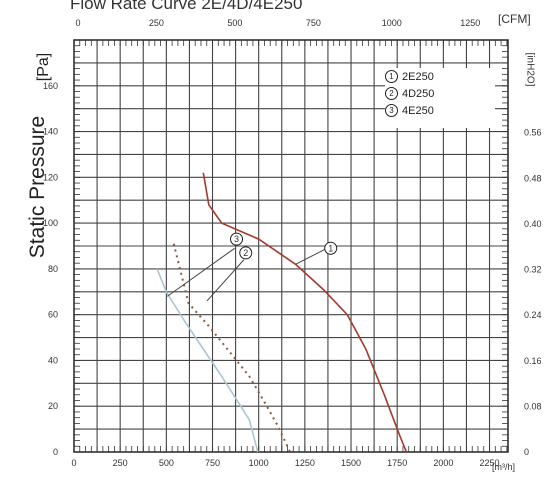 This screenshot has width=552, height=481. What do you see at coordinates (533, 315) in the screenshot?
I see `y2-tick-label: 0.24` at bounding box center [533, 315].